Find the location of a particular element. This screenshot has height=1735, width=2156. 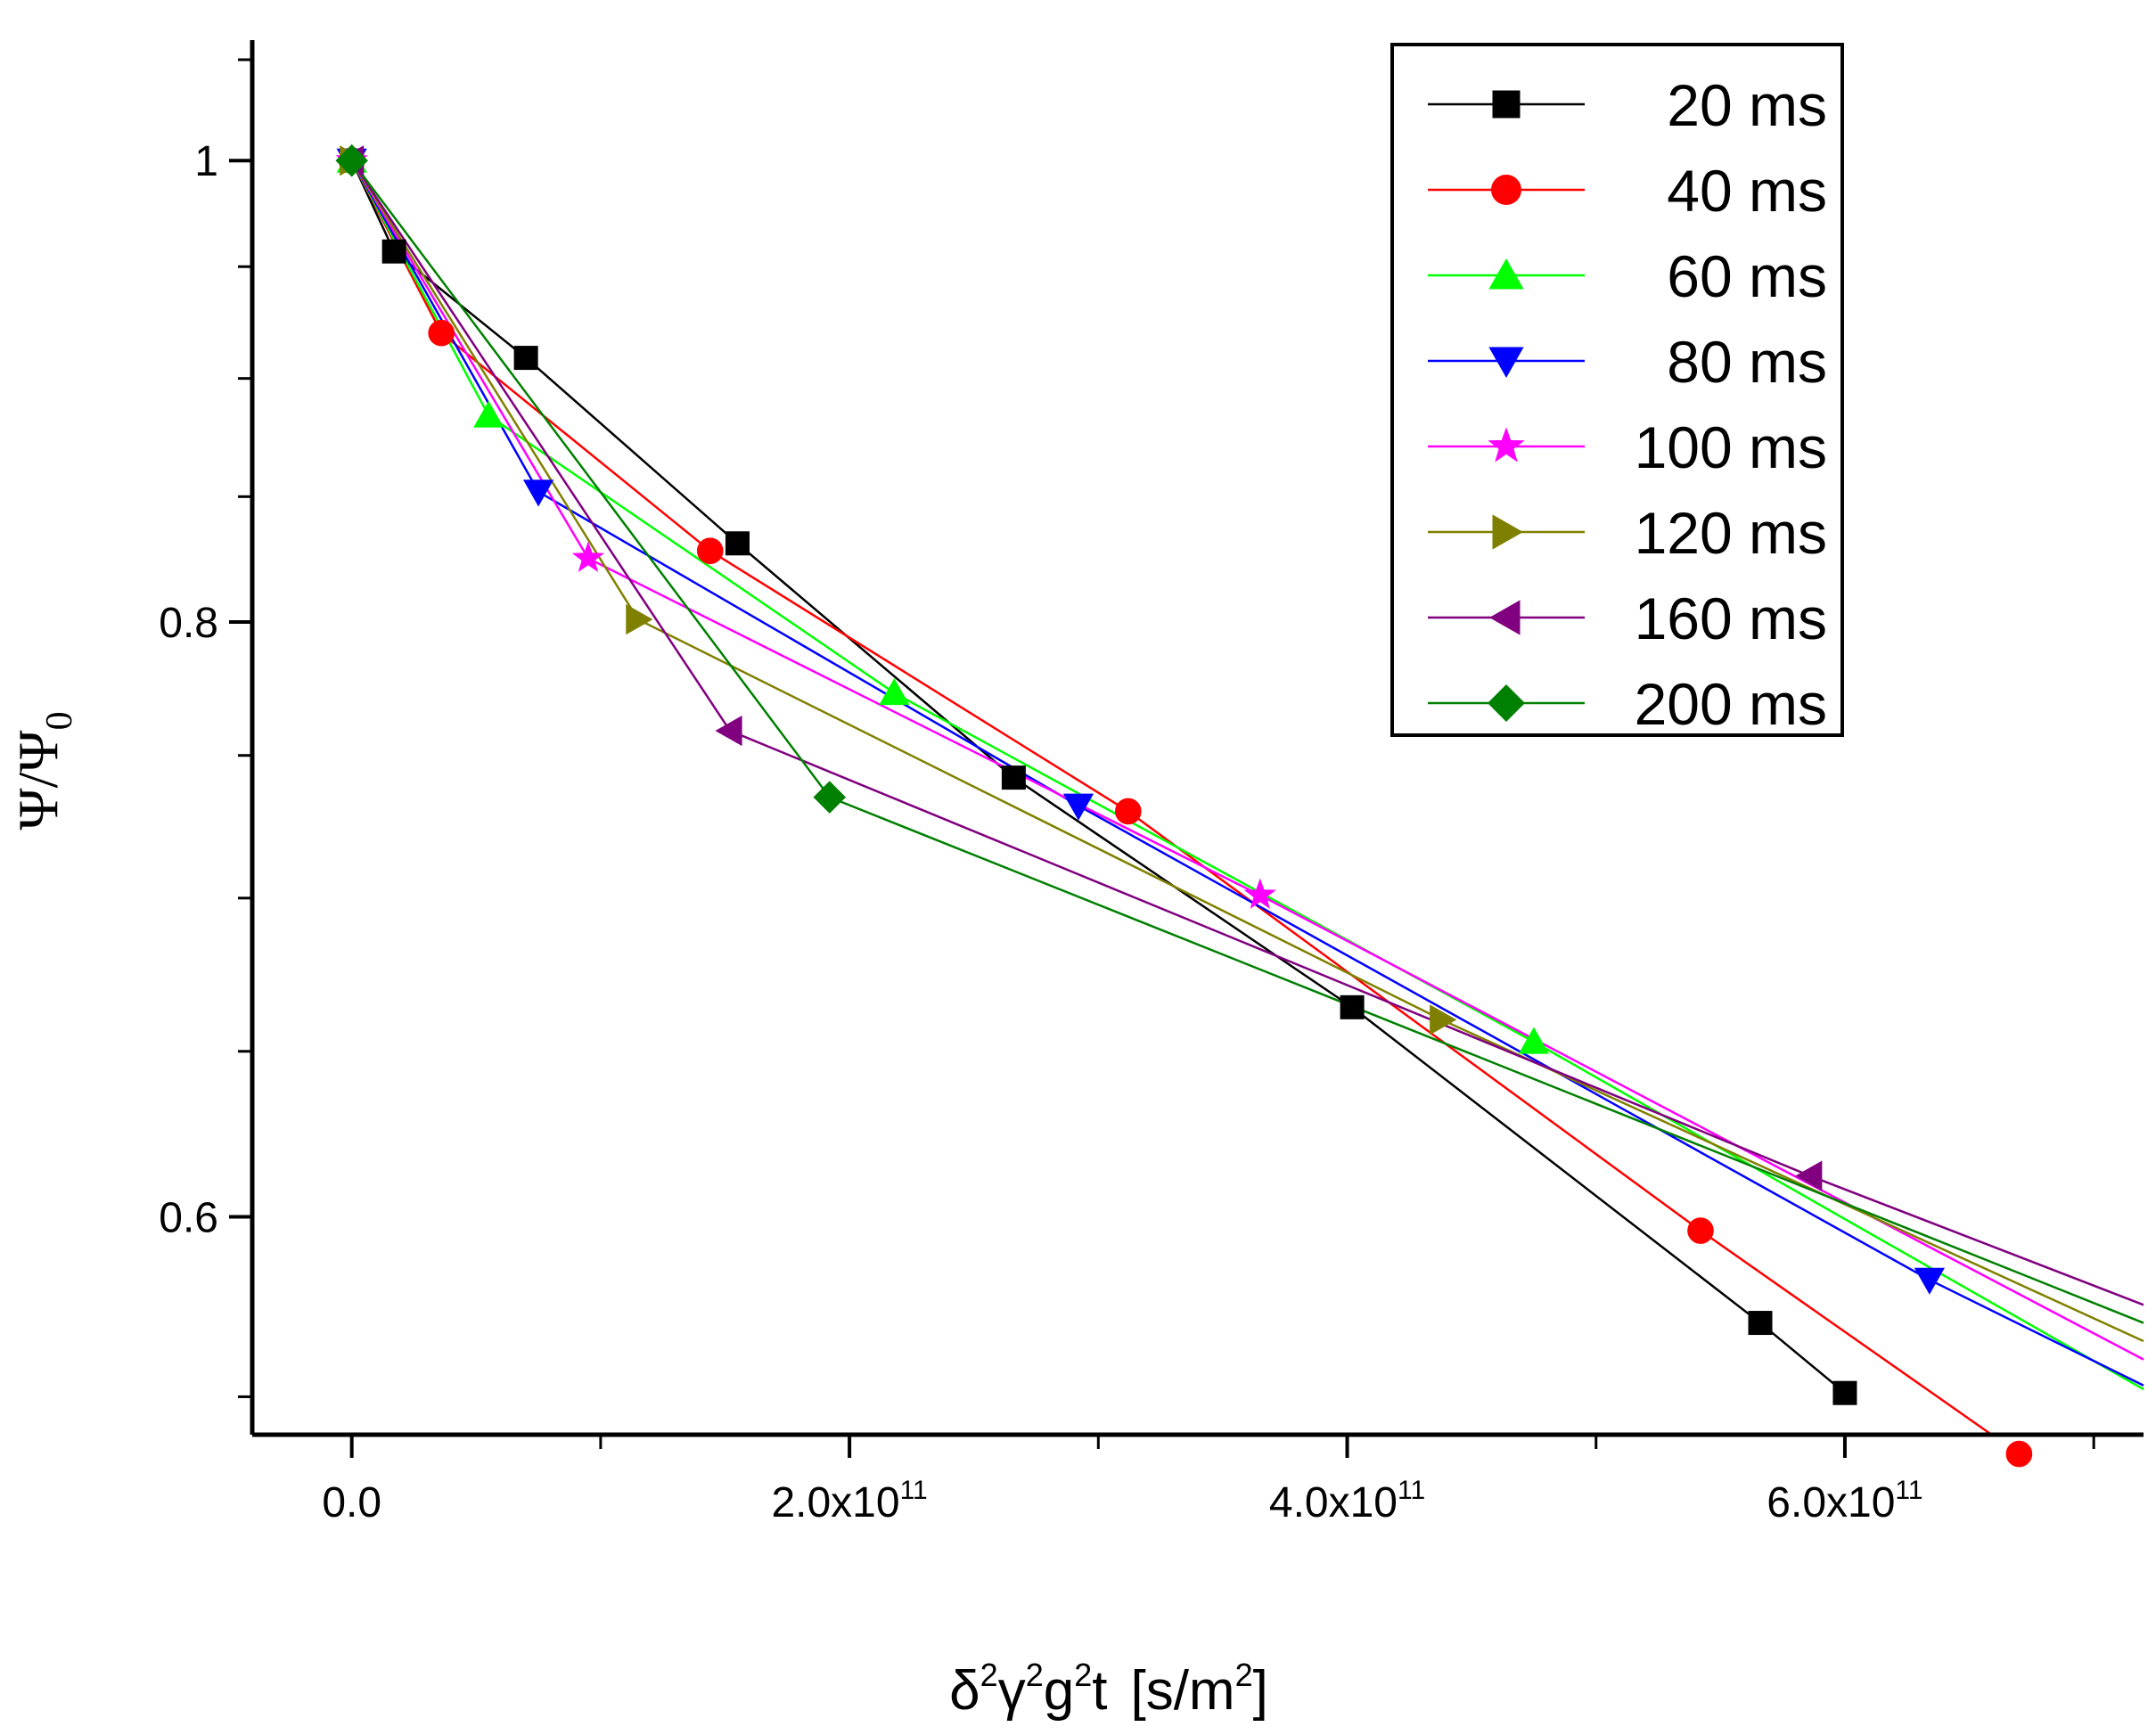

legend-label-60-ms: 60 ms is located at coordinates (1747, 276).